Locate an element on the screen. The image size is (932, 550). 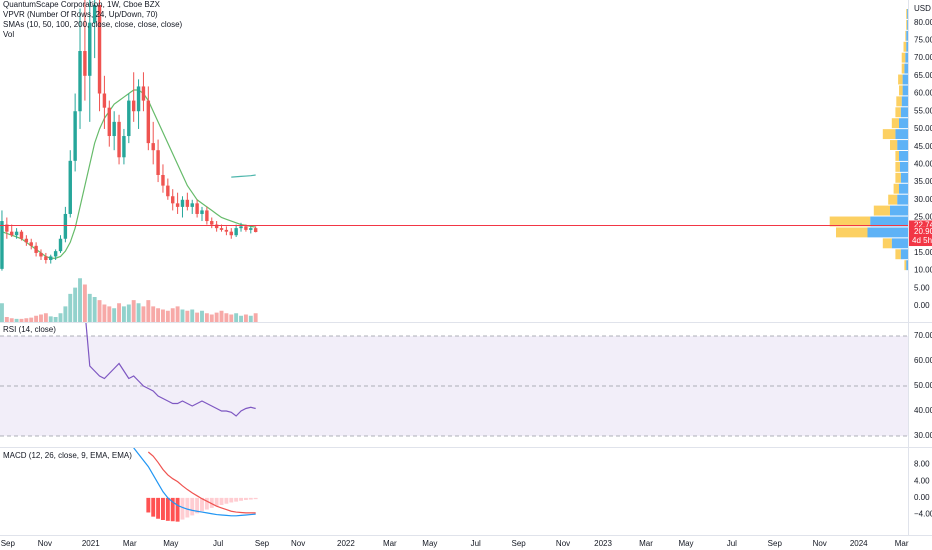
y-tick-label: 0.00 is located at coordinates (922, 497).